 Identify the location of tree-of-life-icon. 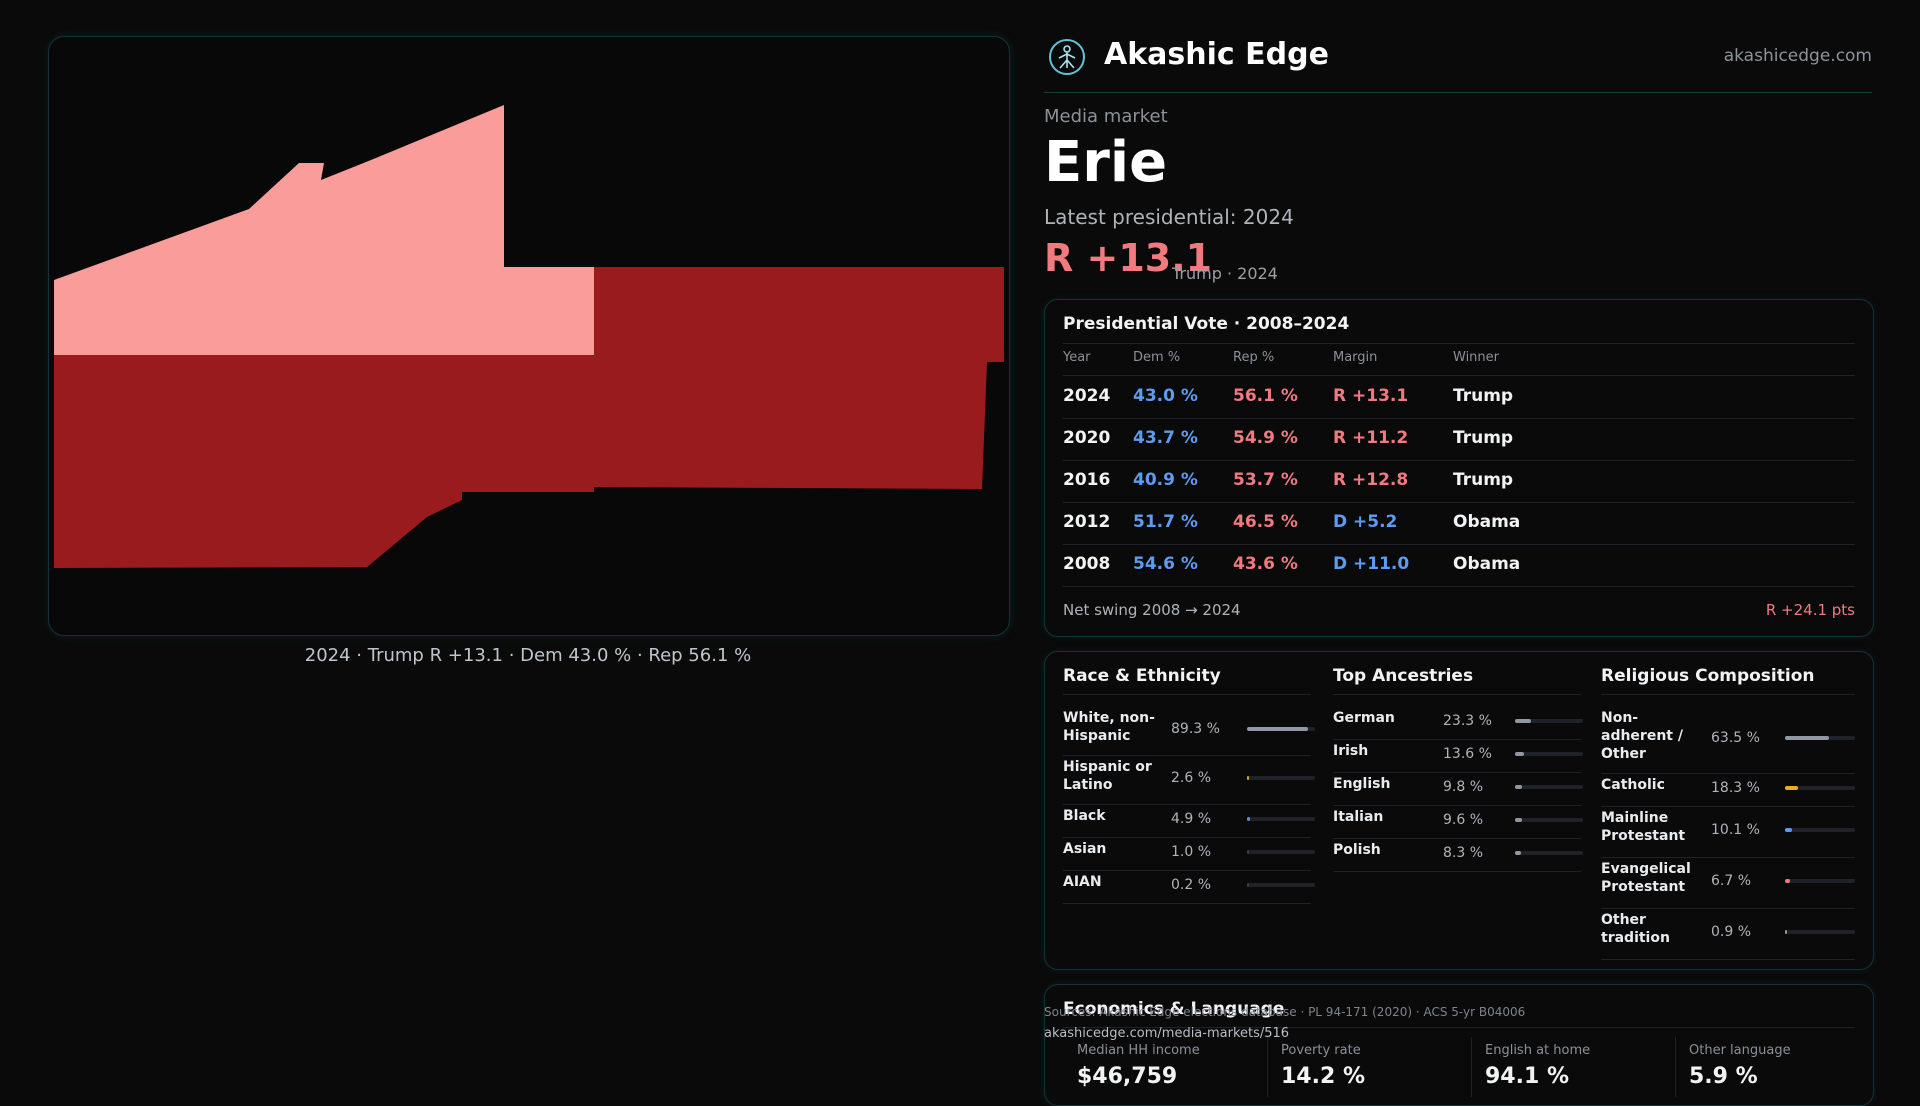
(1067, 57).